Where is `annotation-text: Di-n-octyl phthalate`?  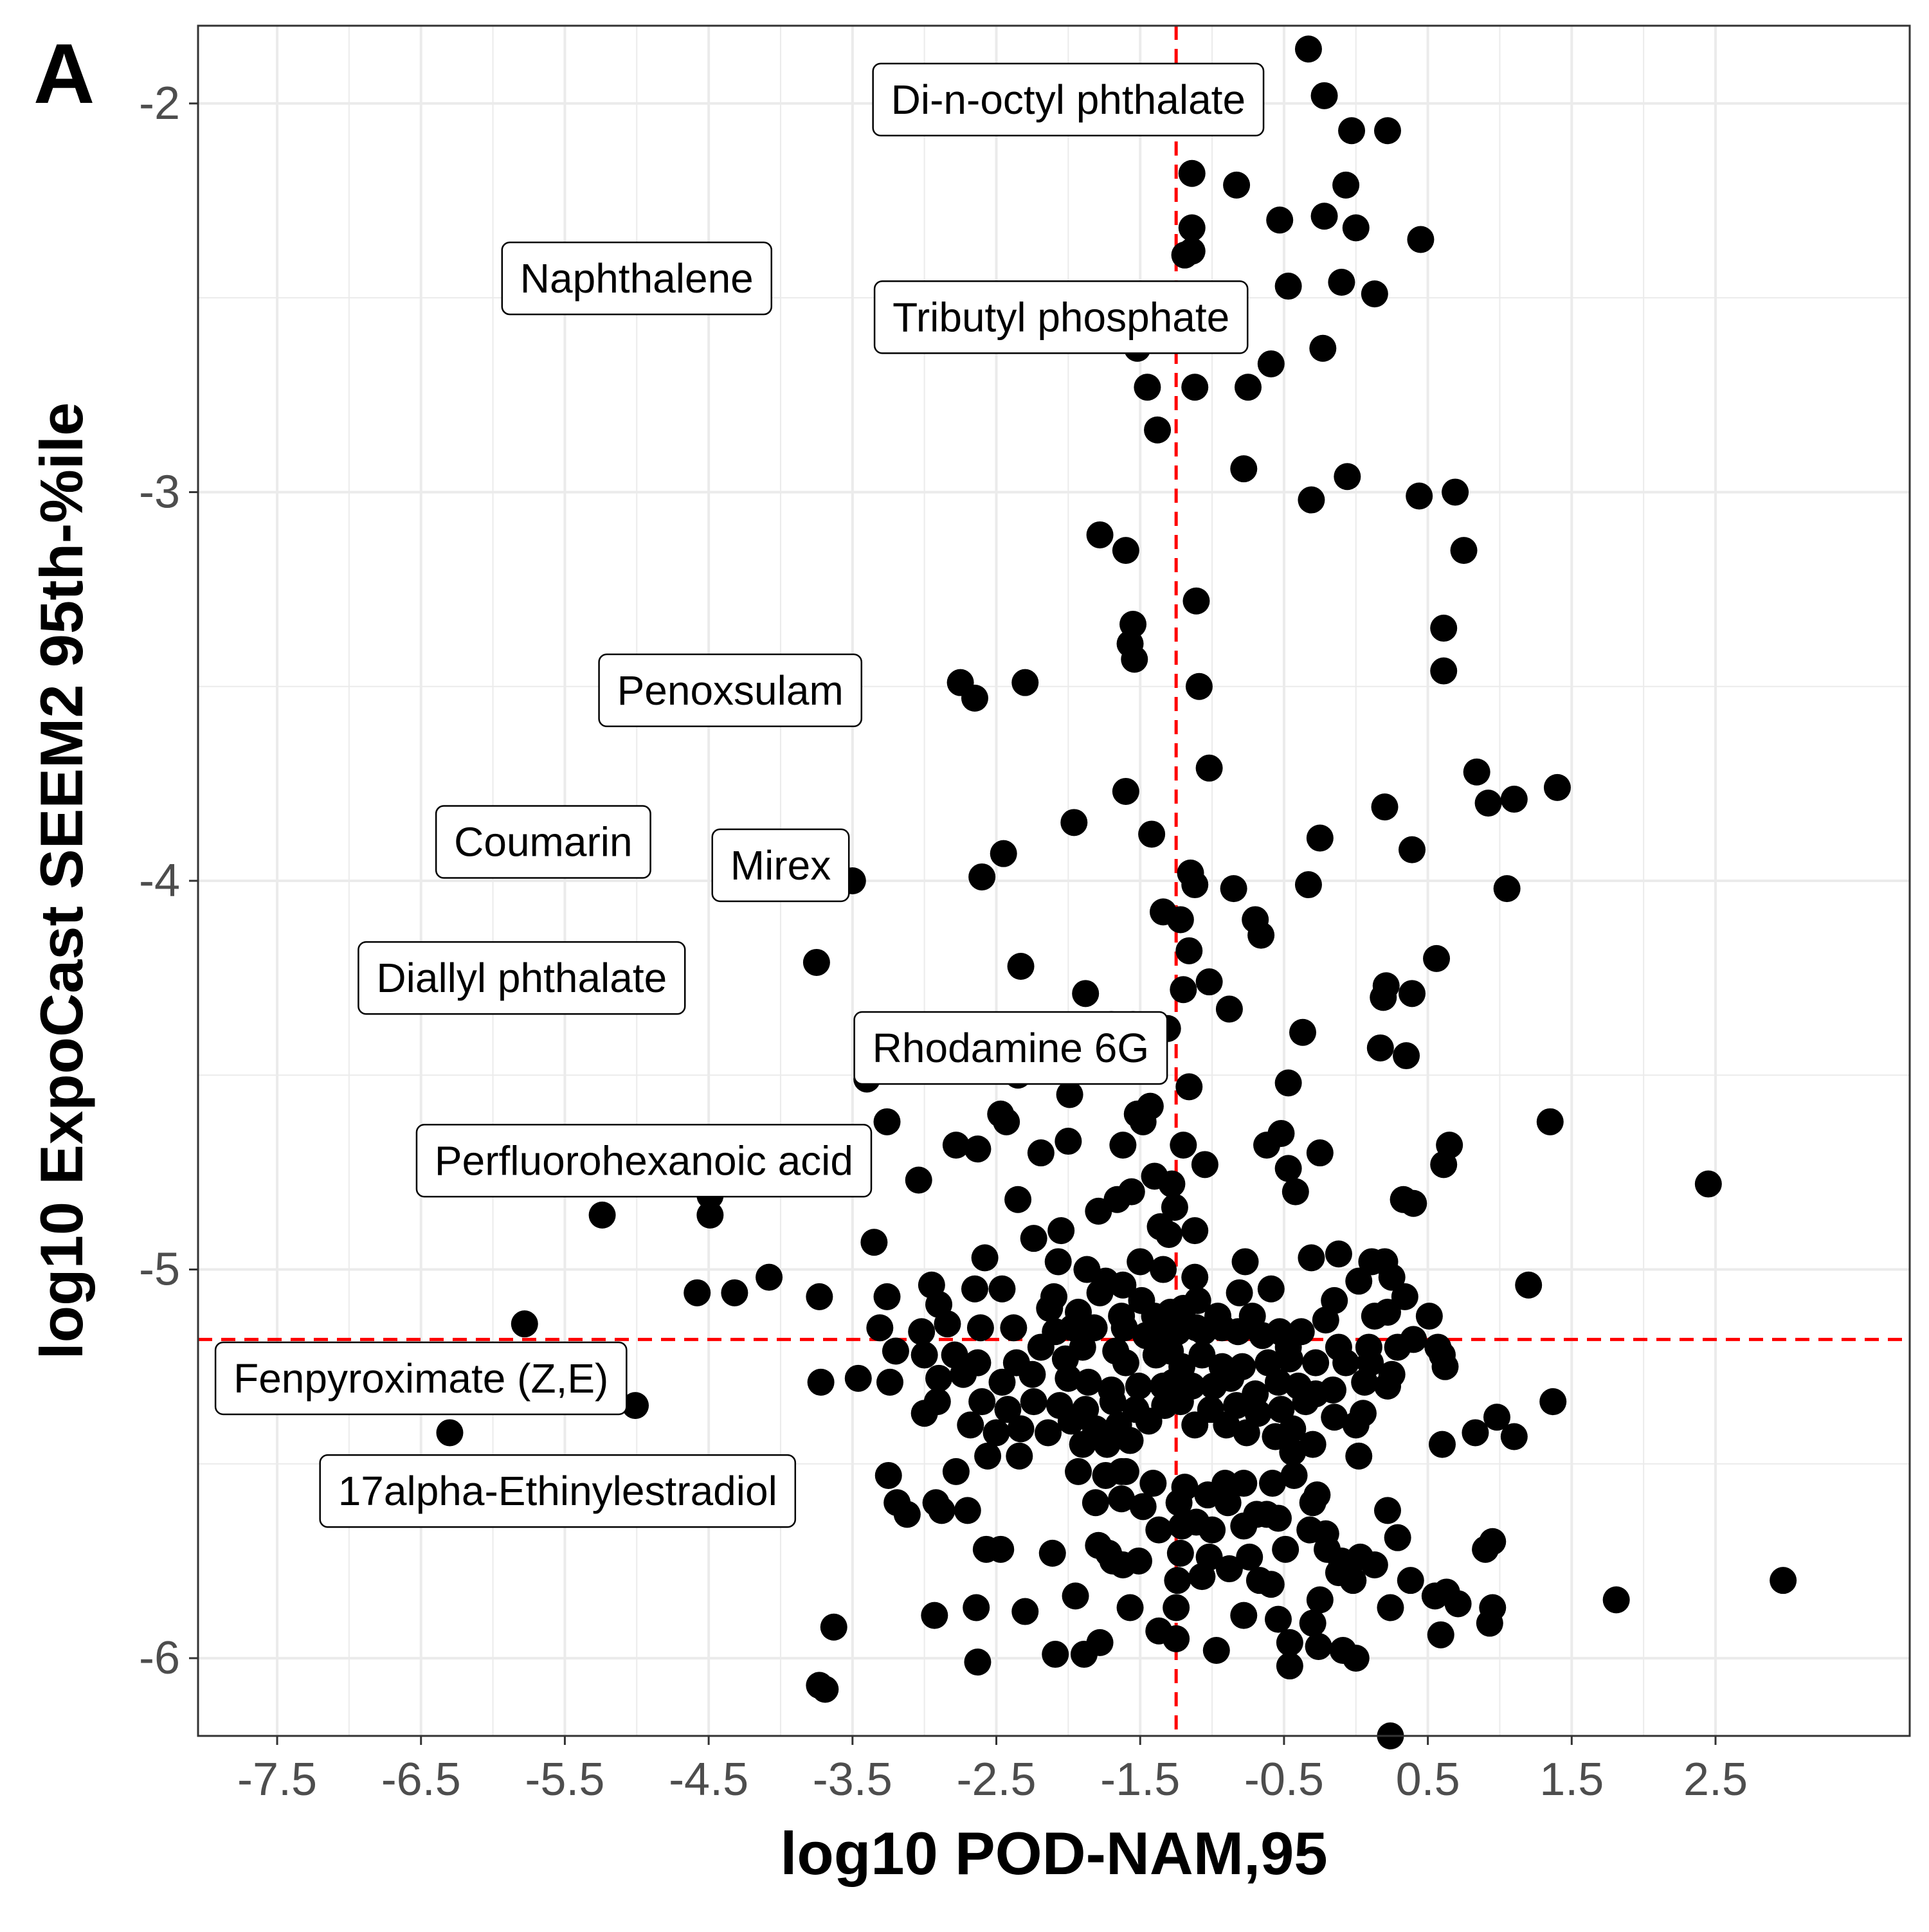
annotation-text: Di-n-octyl phthalate is located at coordinates (1068, 100).